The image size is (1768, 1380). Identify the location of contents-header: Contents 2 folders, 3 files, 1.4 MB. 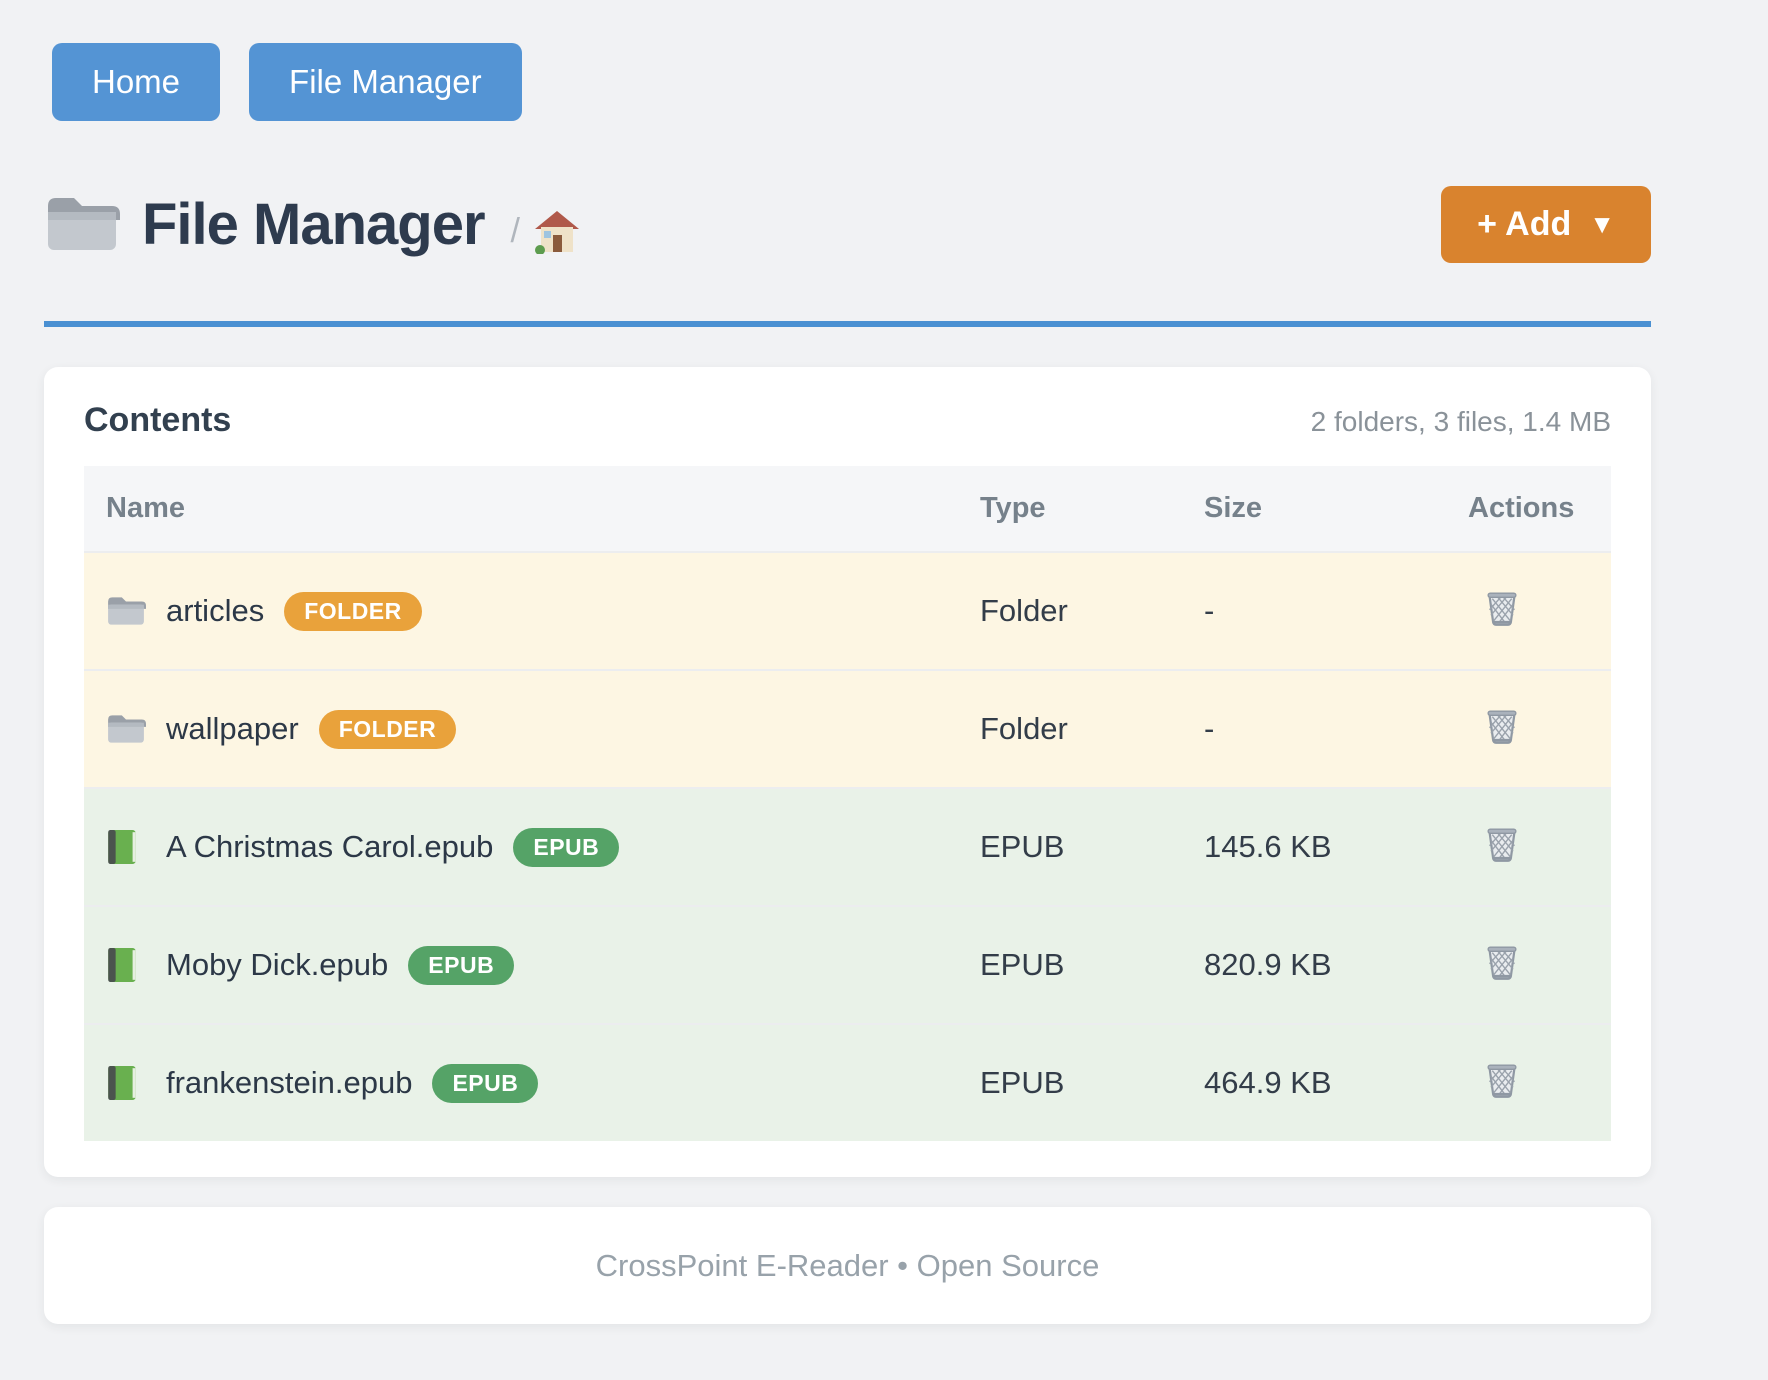
(847, 420).